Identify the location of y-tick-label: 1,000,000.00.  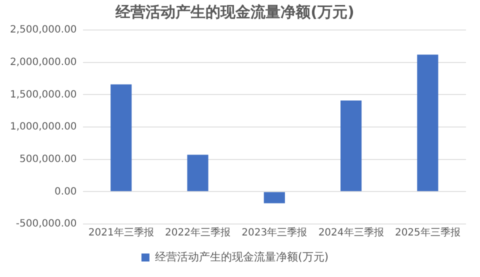
(43, 127).